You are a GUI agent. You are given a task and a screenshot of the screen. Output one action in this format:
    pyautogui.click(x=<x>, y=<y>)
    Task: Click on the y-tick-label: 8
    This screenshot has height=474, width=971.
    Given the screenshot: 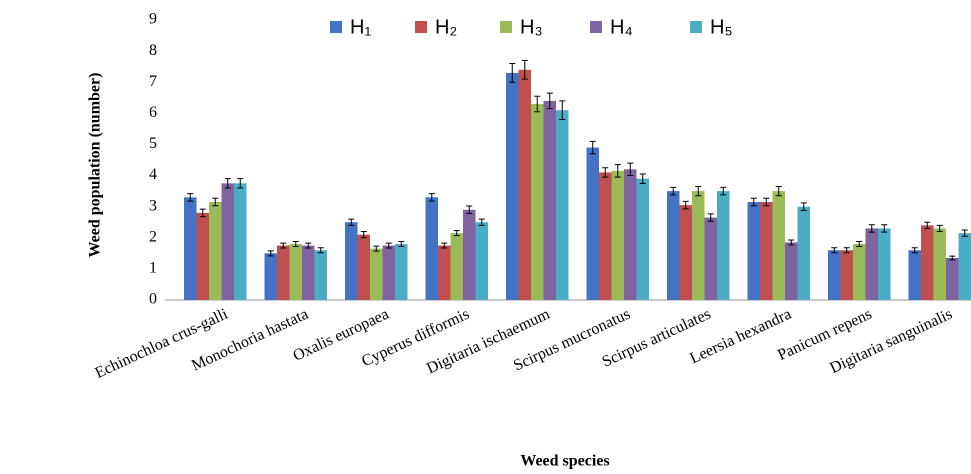 What is the action you would take?
    pyautogui.click(x=153, y=50)
    